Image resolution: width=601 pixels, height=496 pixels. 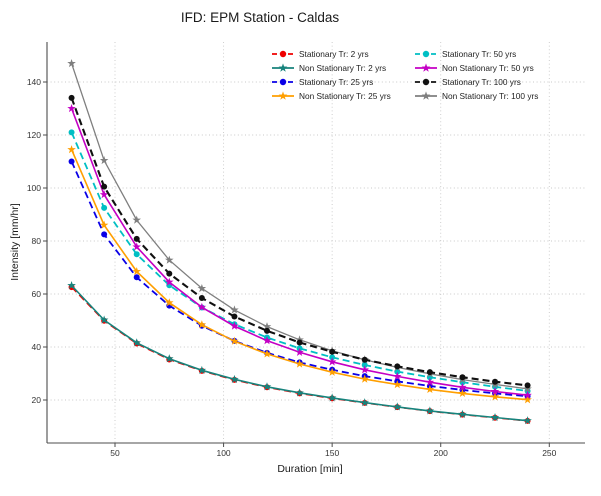 I want to click on y-tick-label: 60, so click(x=37, y=294).